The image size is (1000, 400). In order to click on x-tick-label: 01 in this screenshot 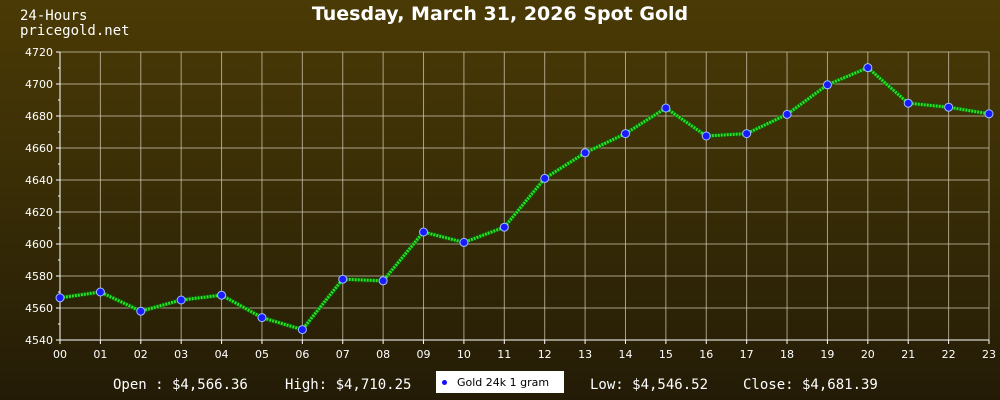, I will do `click(100, 354)`.